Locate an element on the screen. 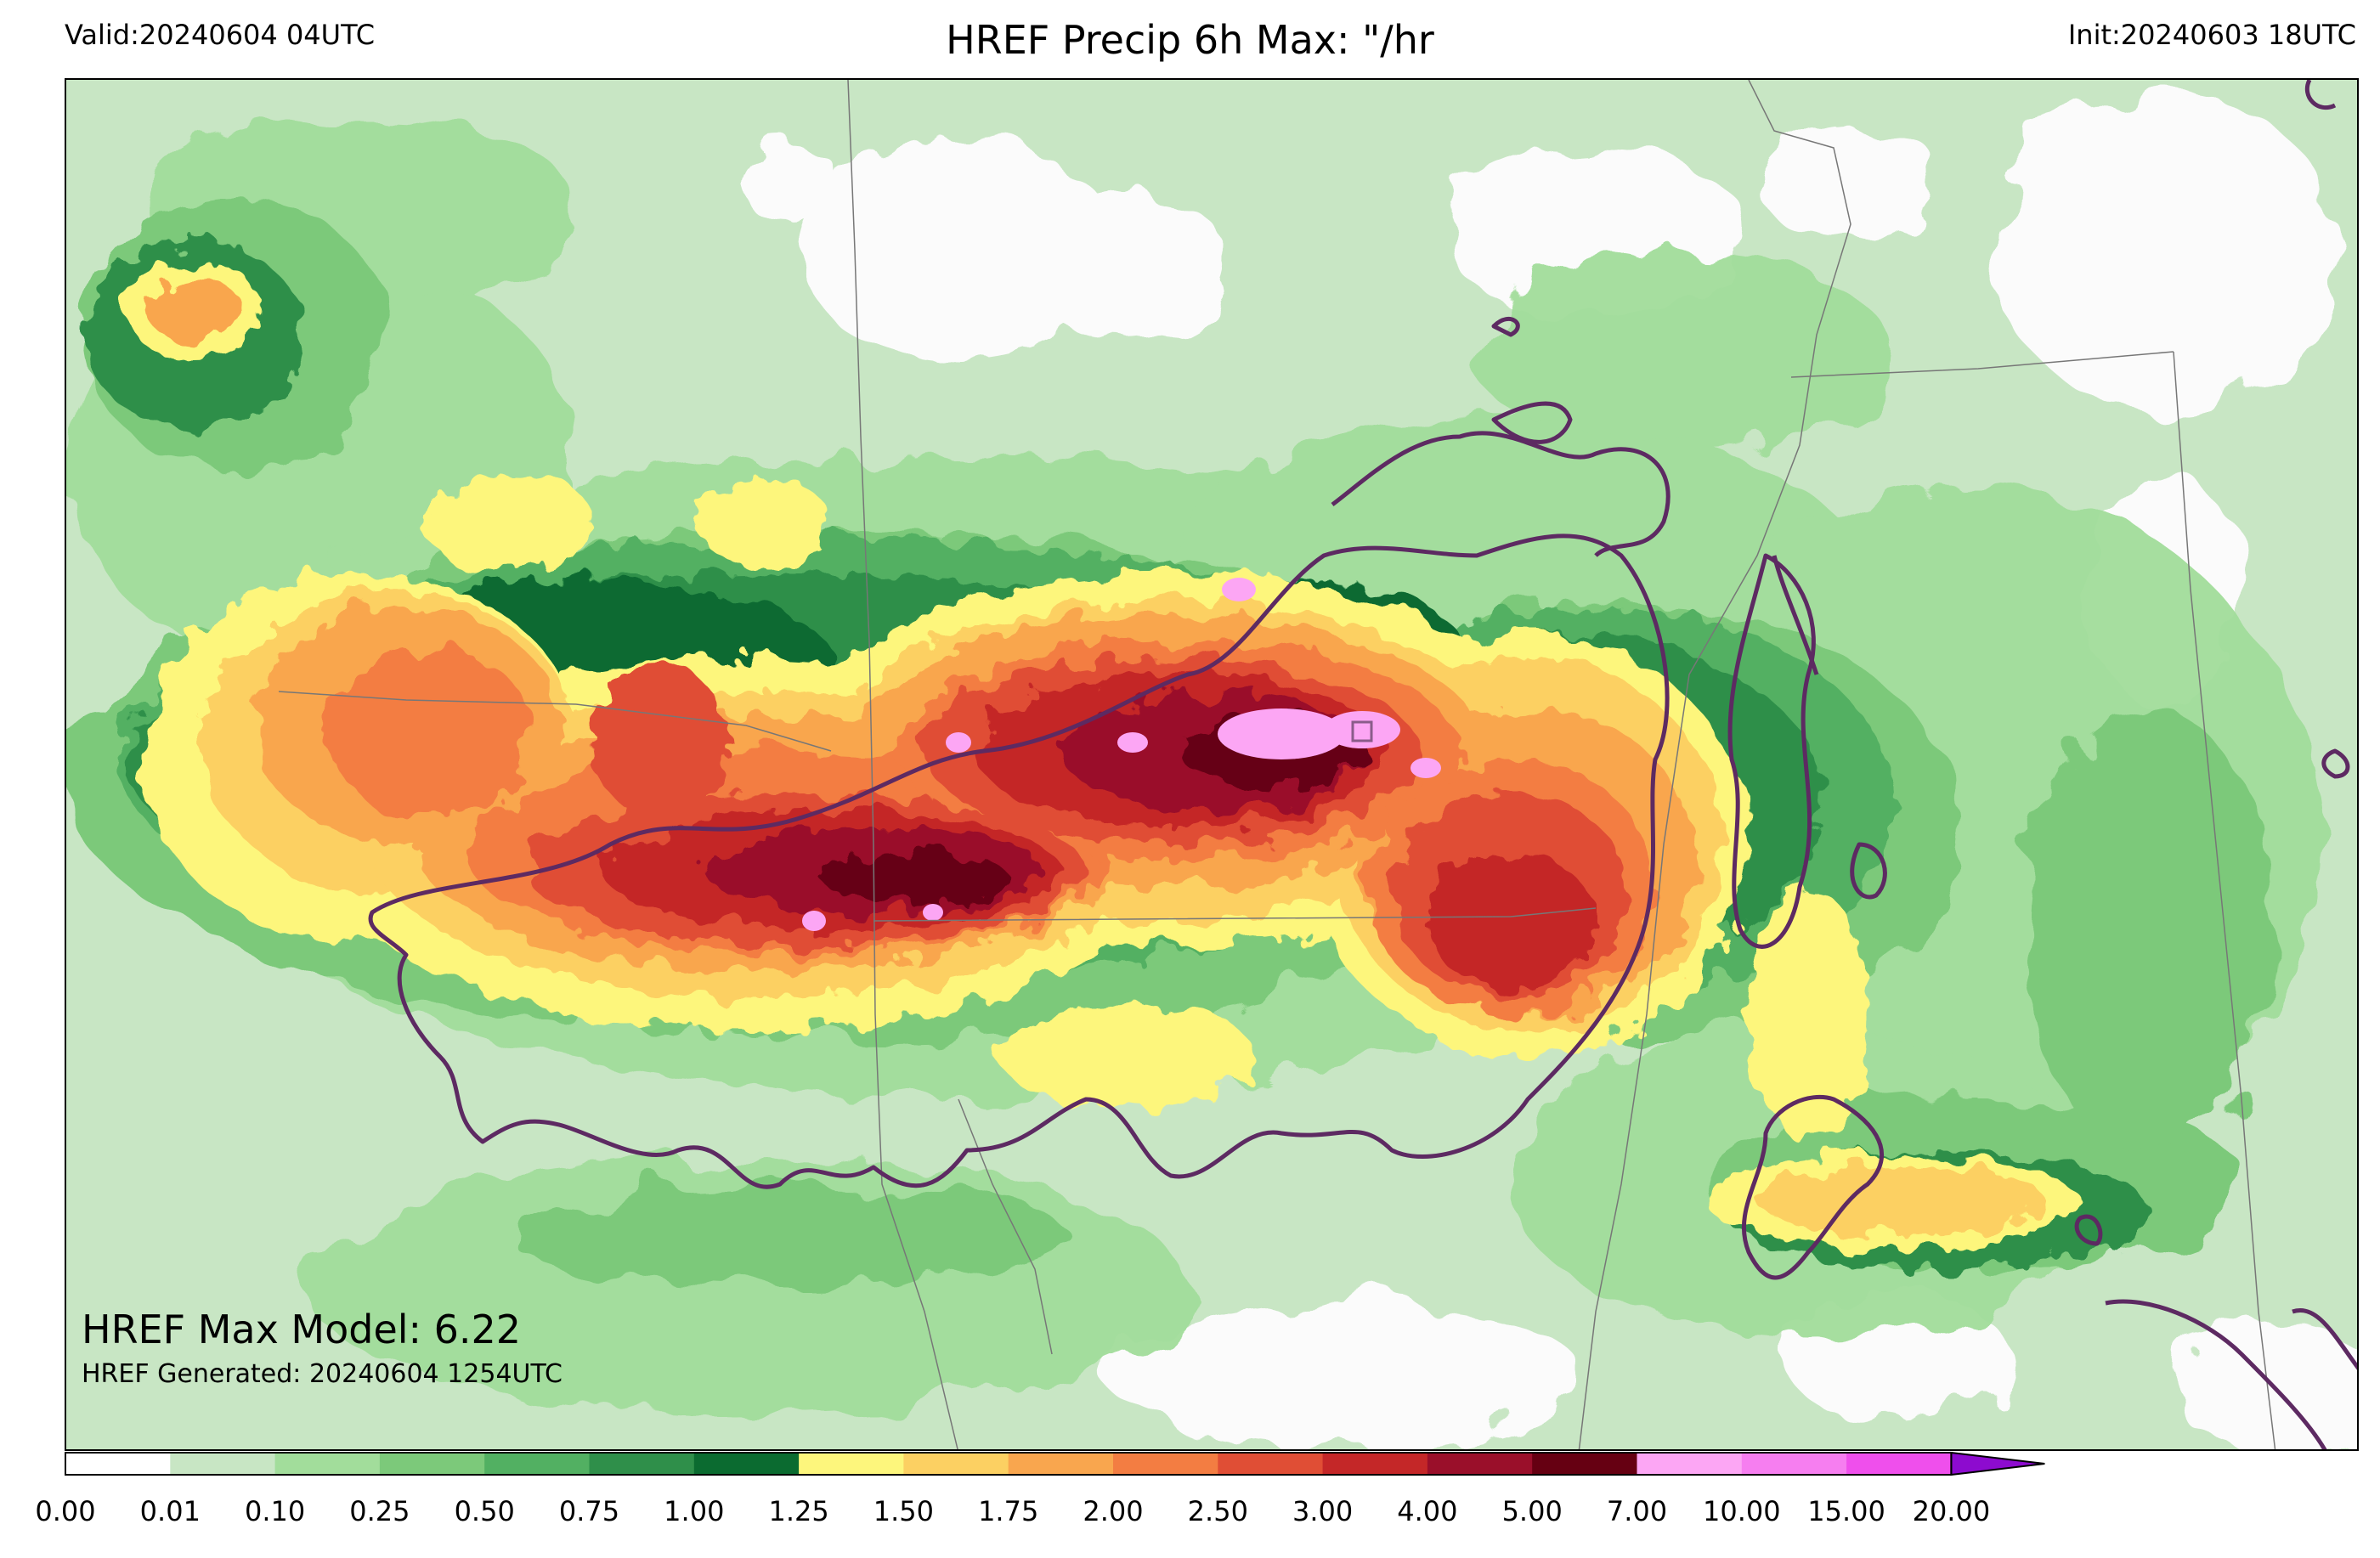 The height and width of the screenshot is (1558, 2380). colorbar-tick-label: 0.75 is located at coordinates (589, 1511).